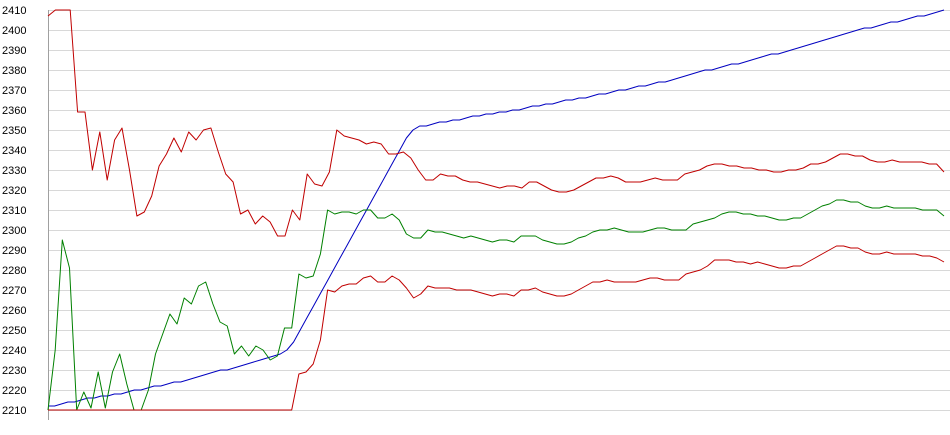 This screenshot has width=950, height=435. I want to click on y-tick-label: 2390, so click(14, 51).